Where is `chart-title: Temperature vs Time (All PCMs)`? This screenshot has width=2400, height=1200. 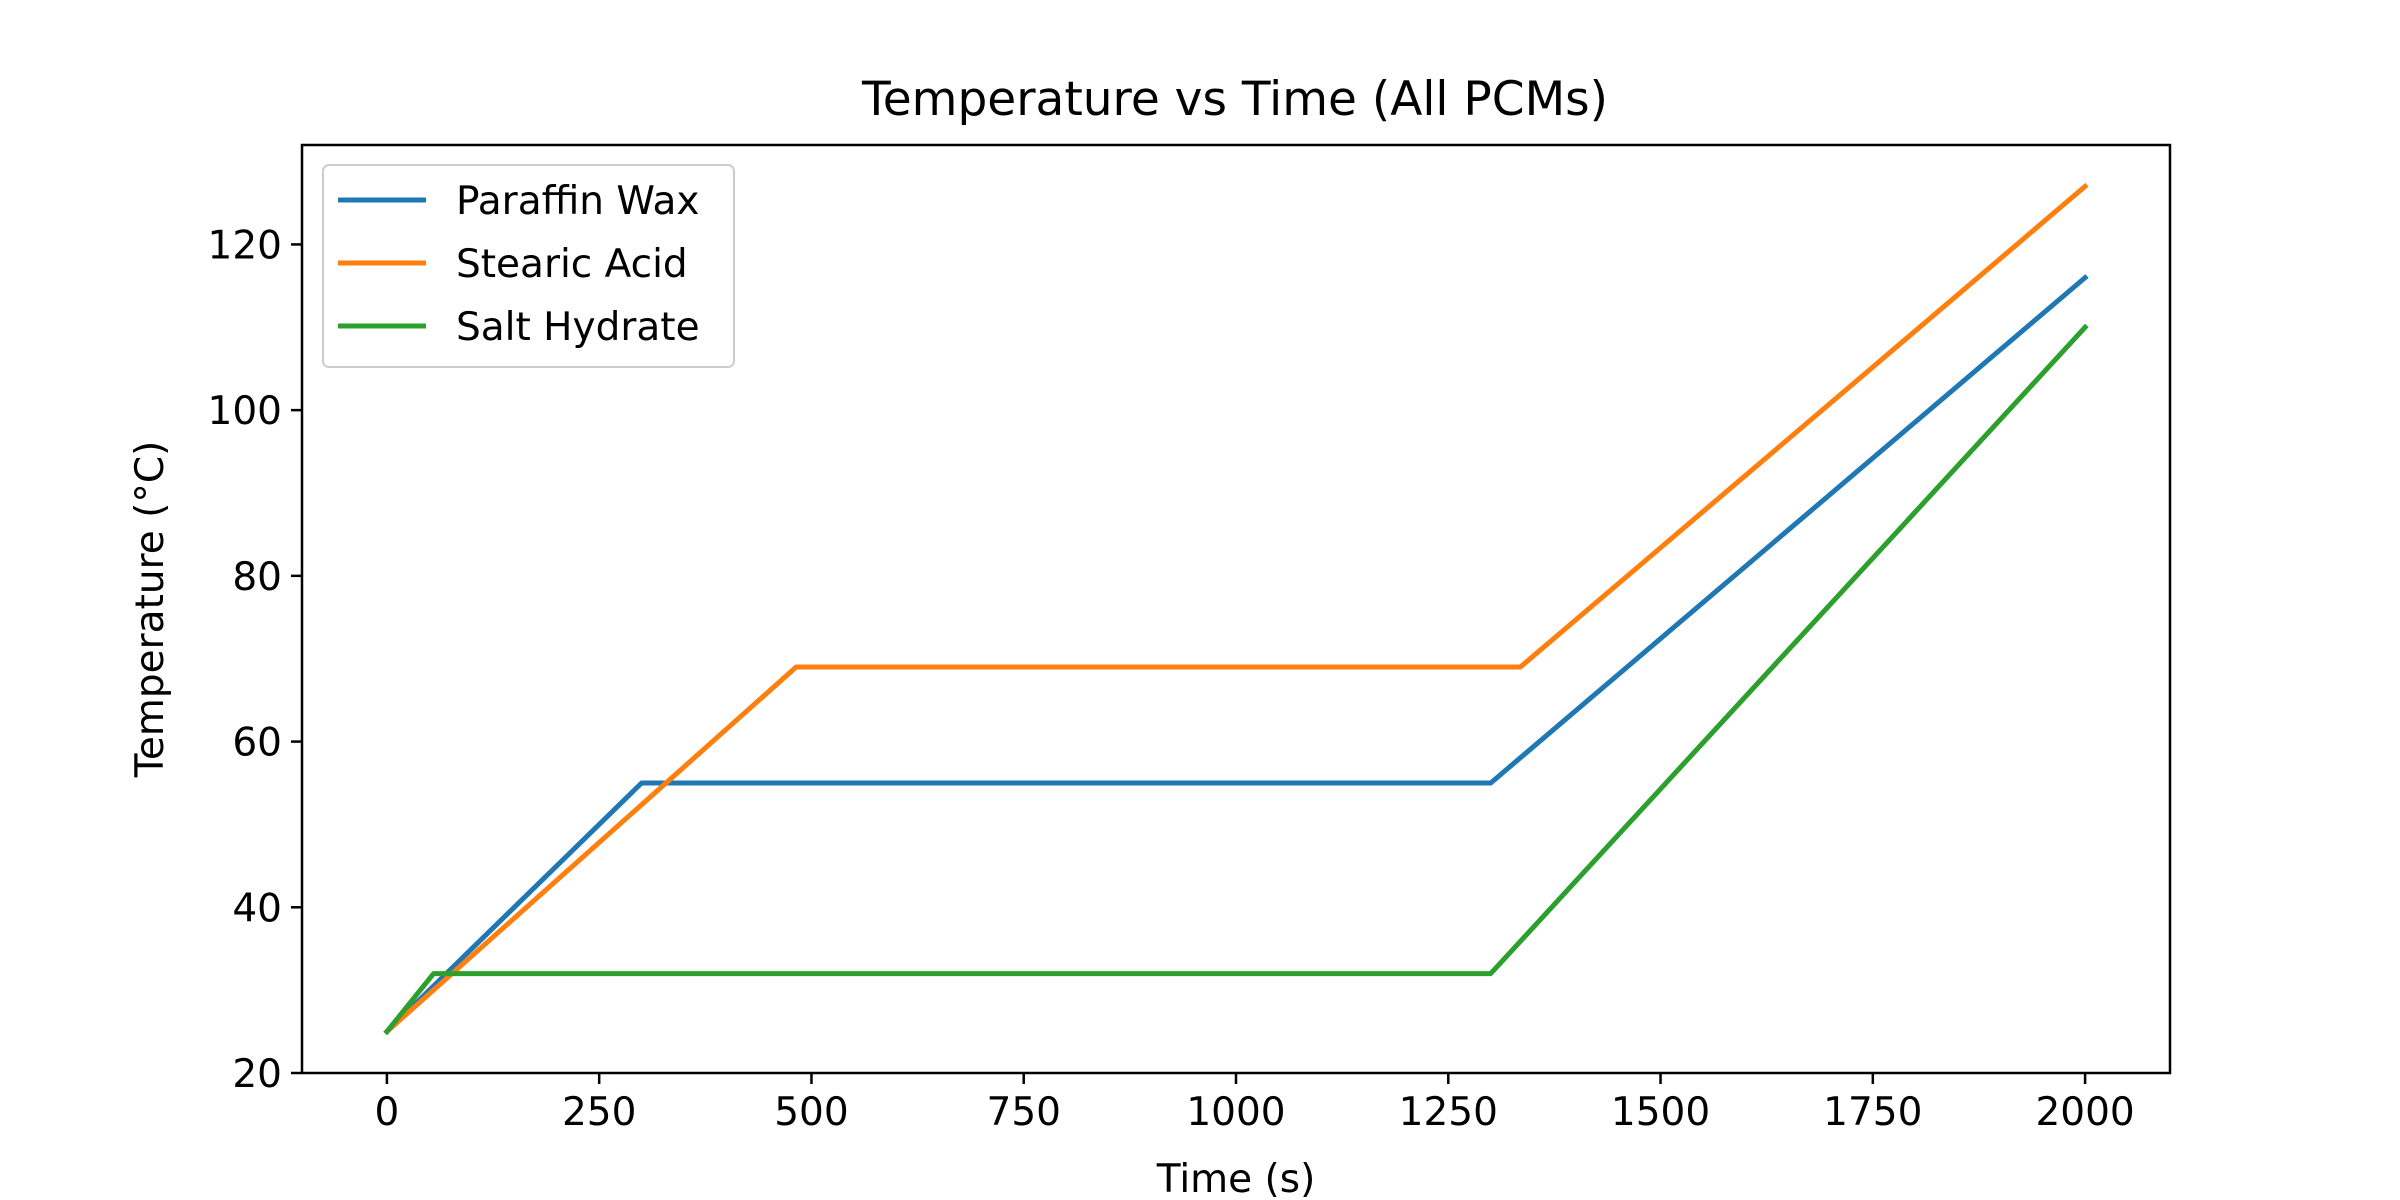 chart-title: Temperature vs Time (All PCMs) is located at coordinates (1234, 99).